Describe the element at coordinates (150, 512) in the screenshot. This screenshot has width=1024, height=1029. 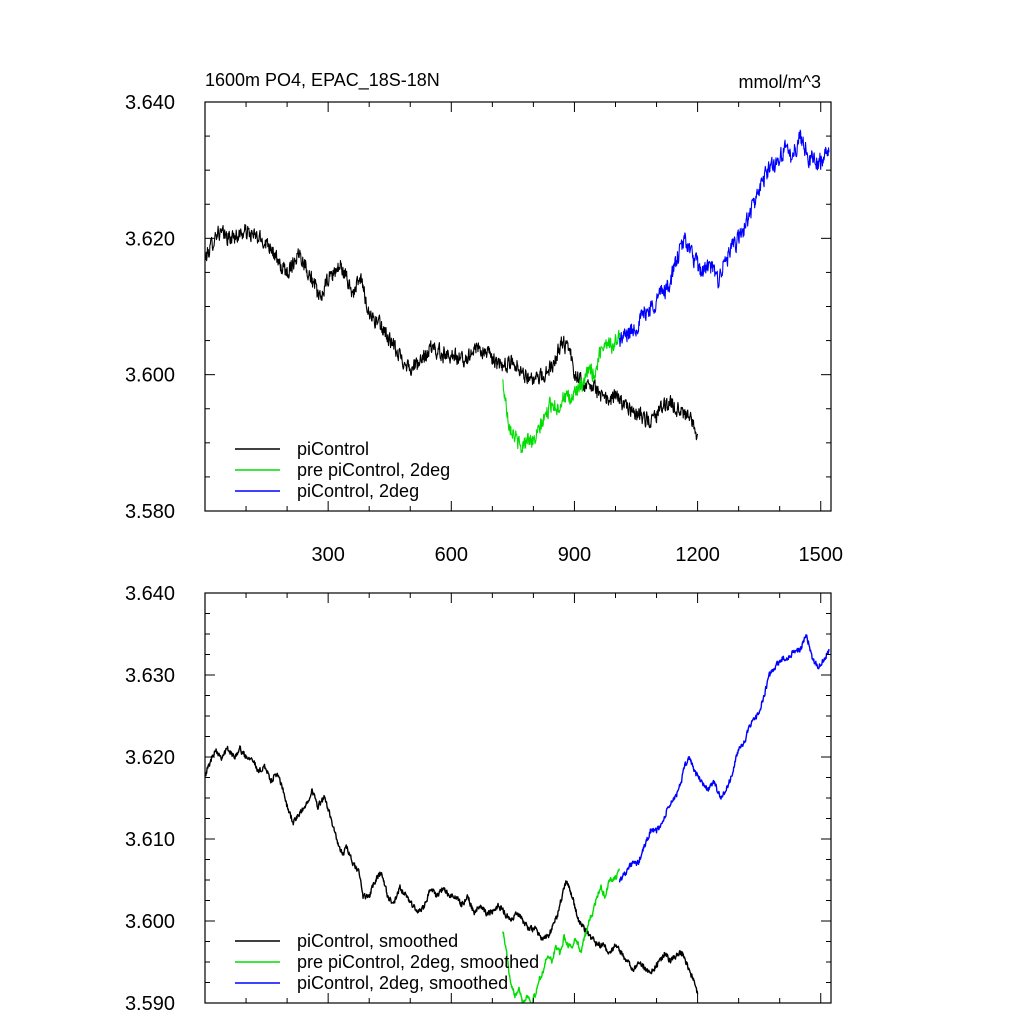
I see `y-tick-label: 3.580` at that location.